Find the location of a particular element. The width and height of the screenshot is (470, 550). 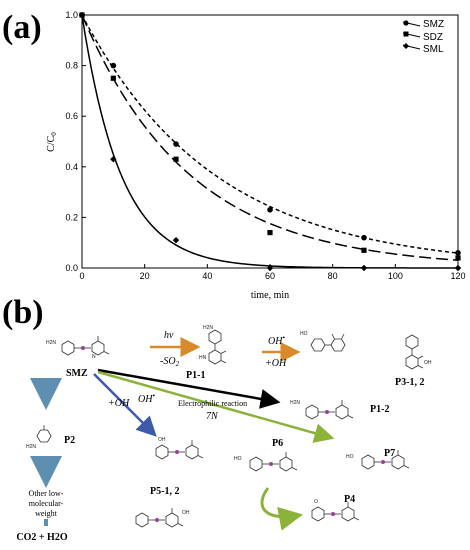

other-line-1: Other low- is located at coordinates (46, 493).